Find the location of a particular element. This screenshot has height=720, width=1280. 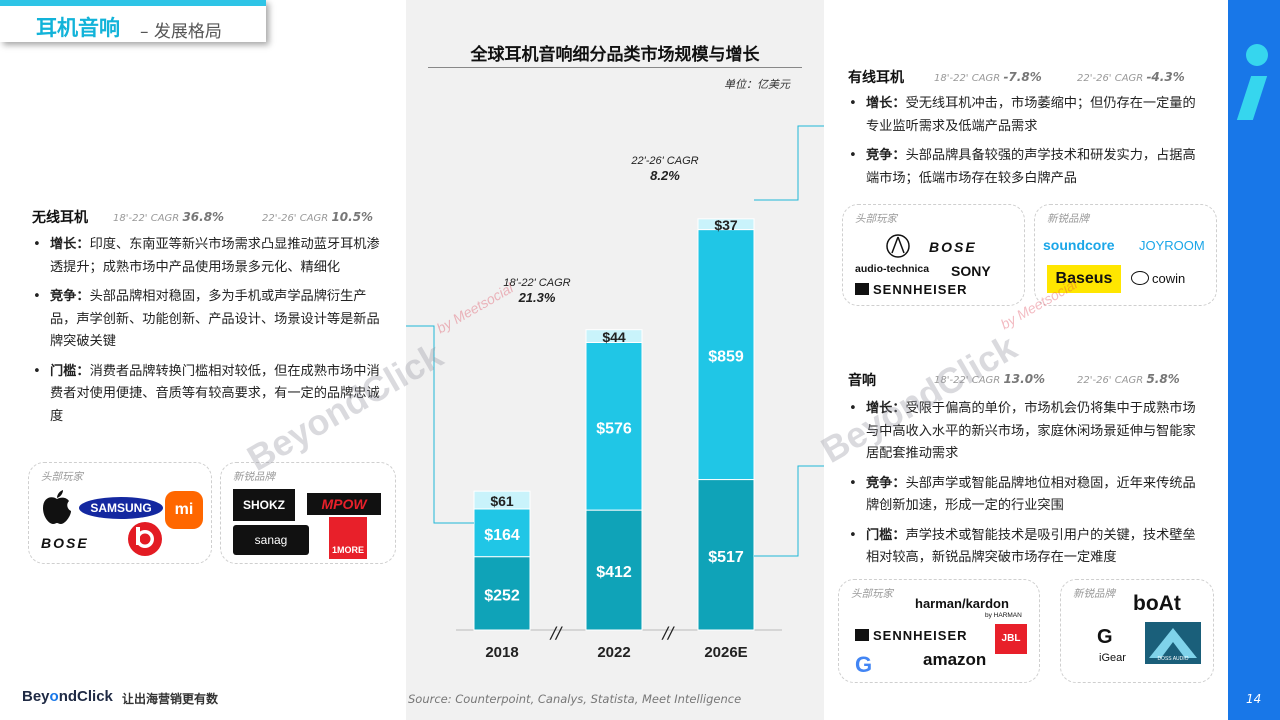

doss-text: DOSS AUDIO is located at coordinates (1173, 659).